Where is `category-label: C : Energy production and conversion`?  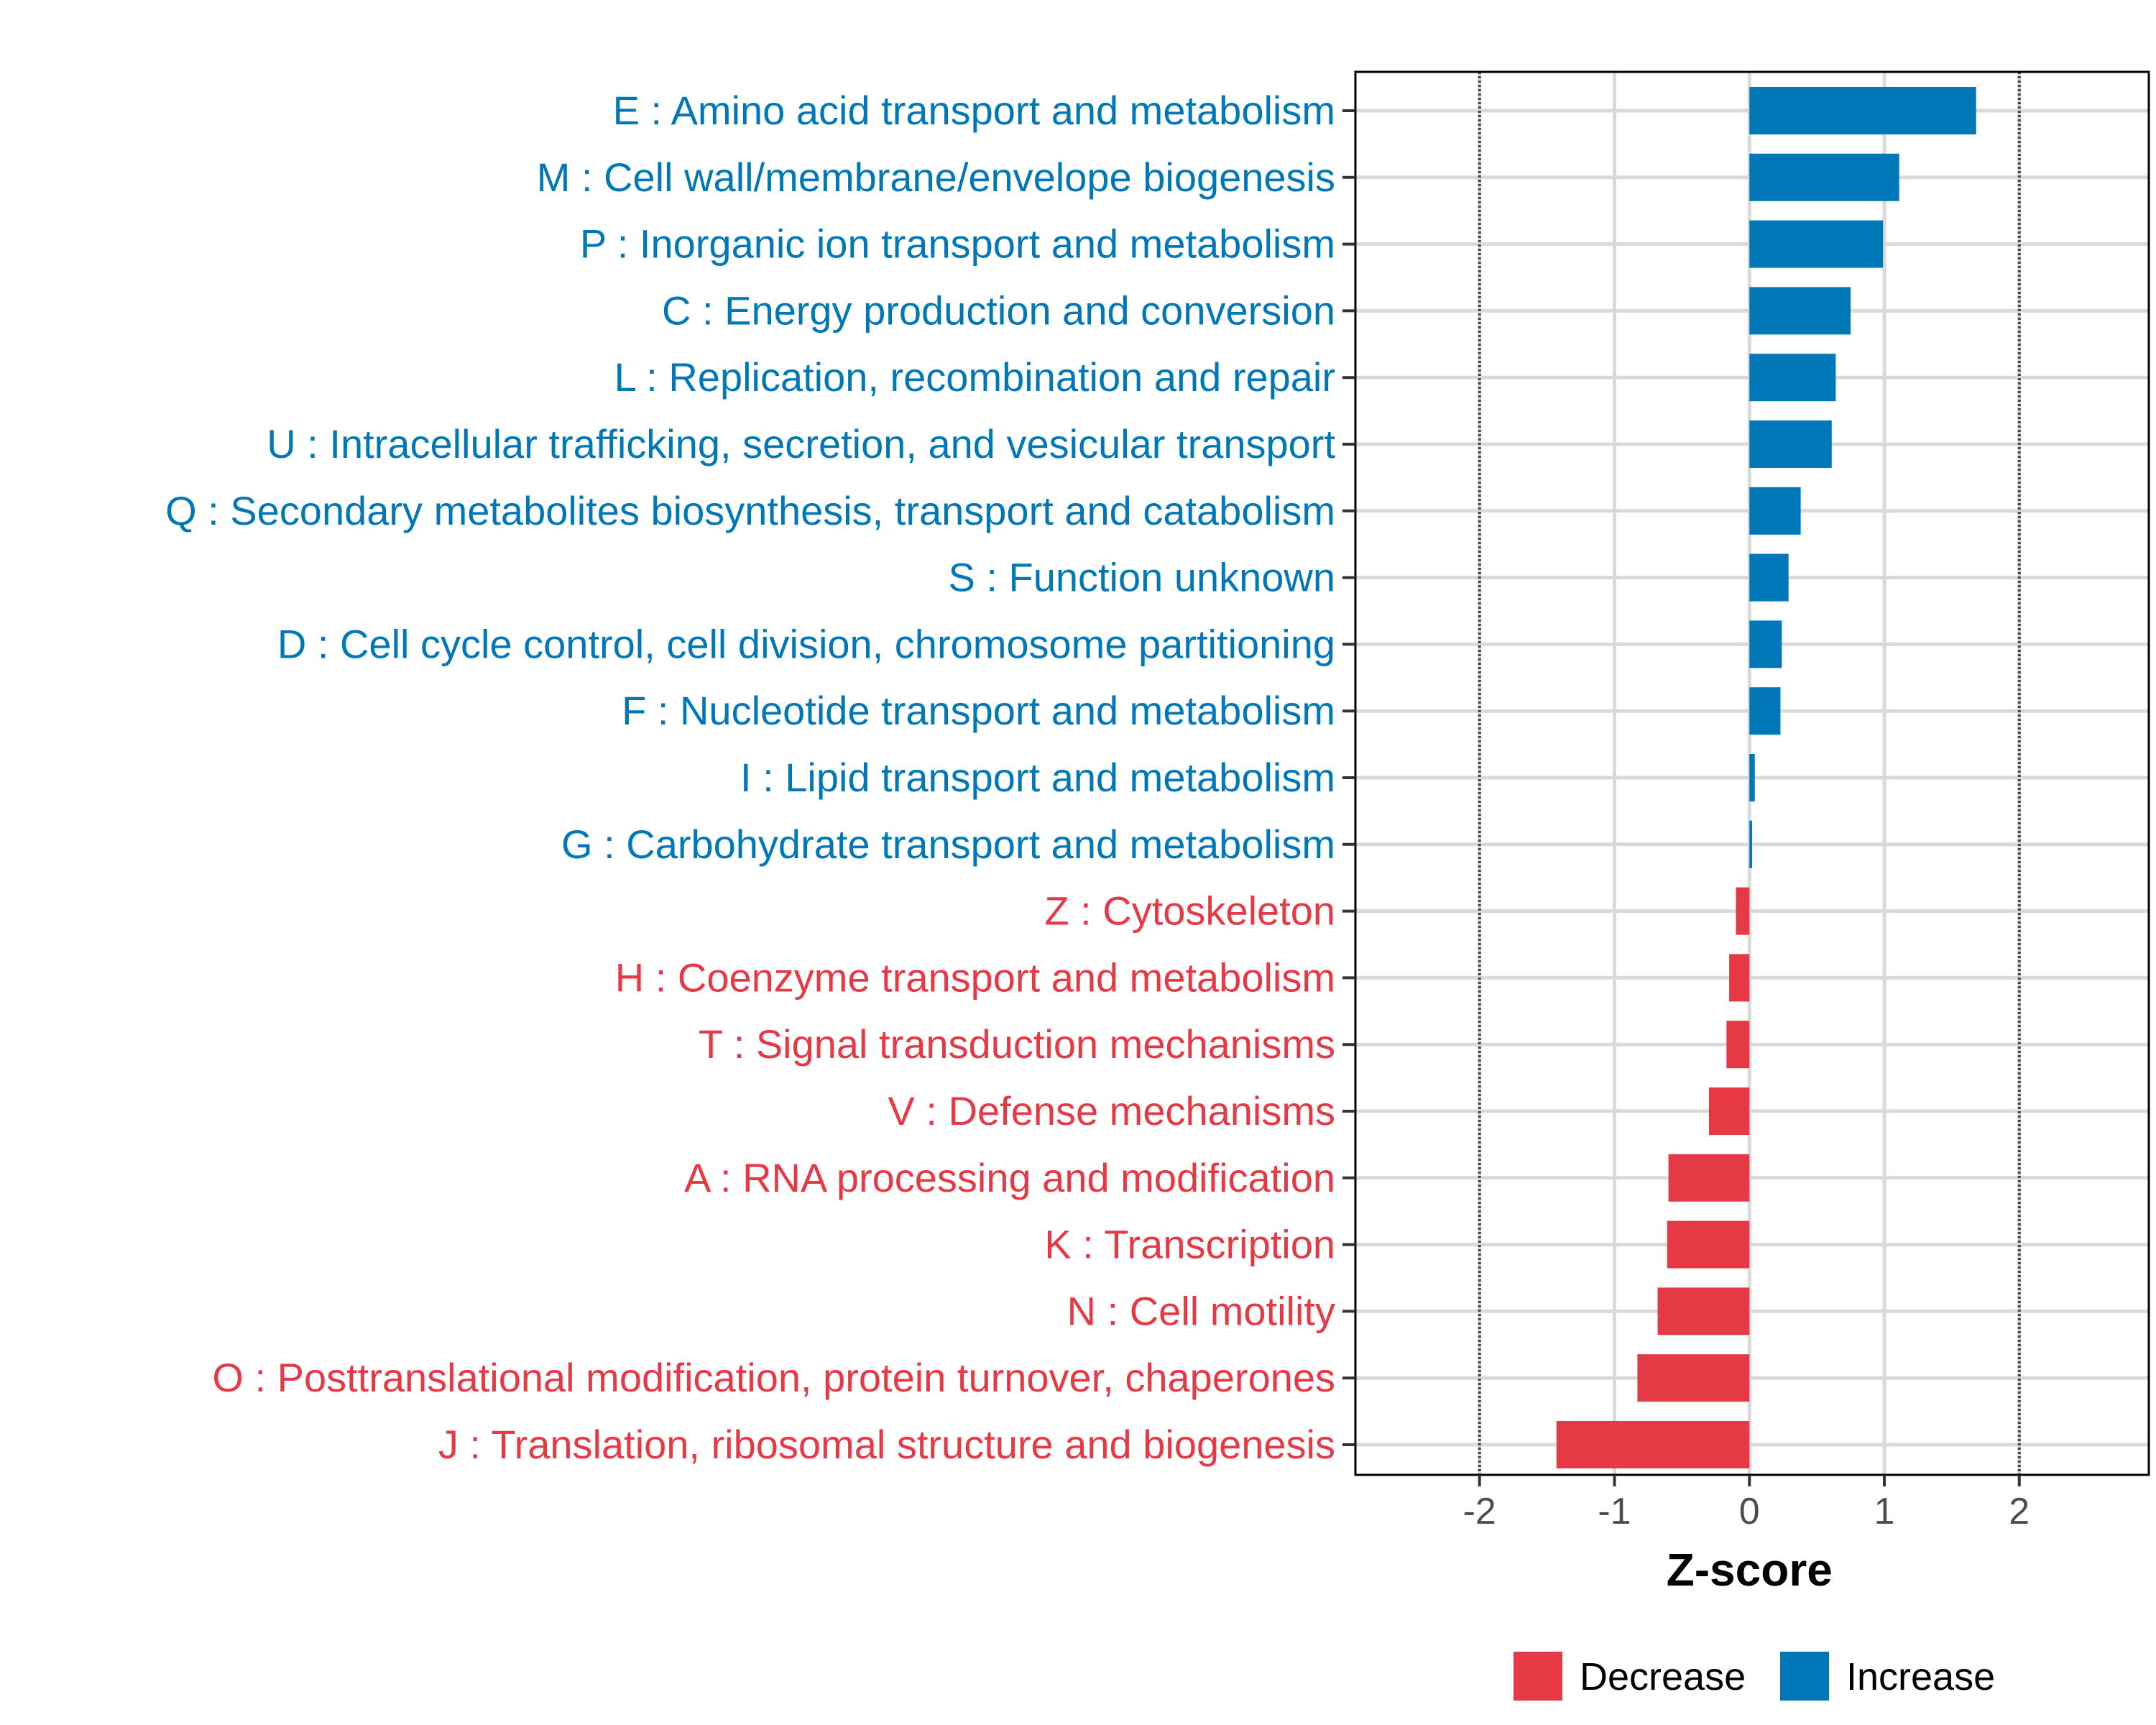
category-label: C : Energy production and conversion is located at coordinates (998, 310).